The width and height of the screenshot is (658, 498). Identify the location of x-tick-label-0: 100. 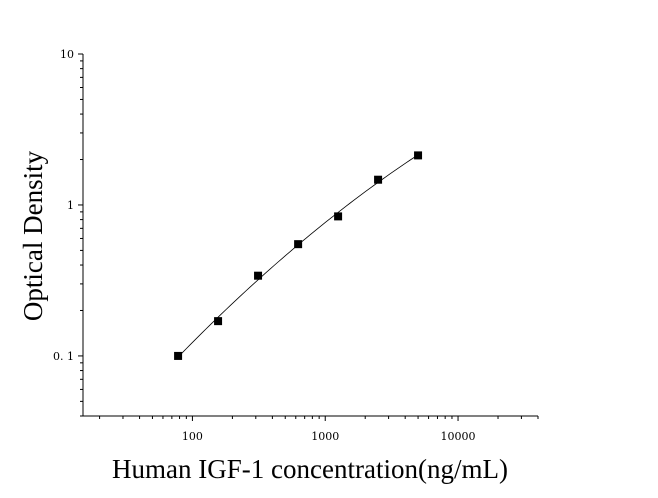
(192, 436).